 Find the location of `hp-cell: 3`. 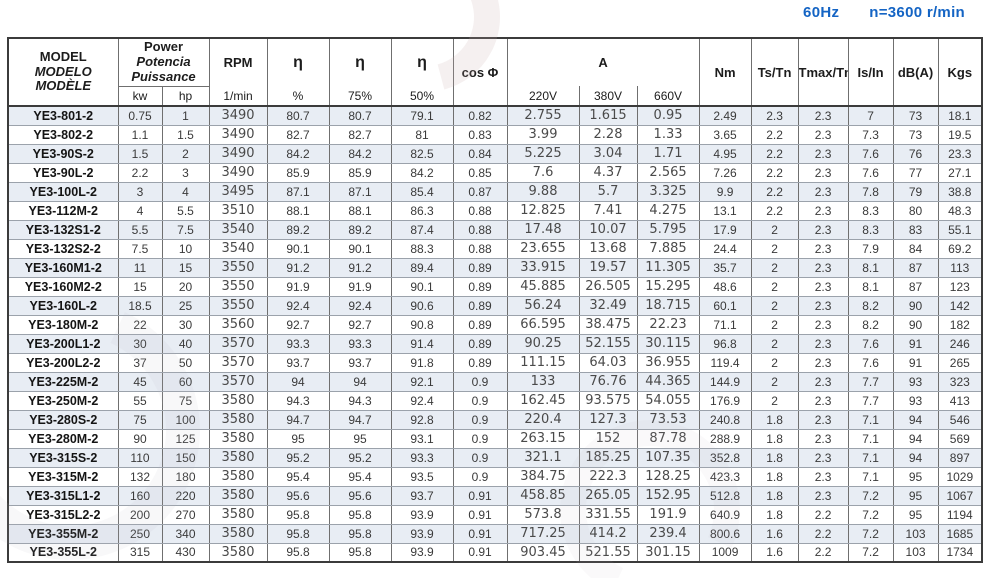

hp-cell: 3 is located at coordinates (185, 172).